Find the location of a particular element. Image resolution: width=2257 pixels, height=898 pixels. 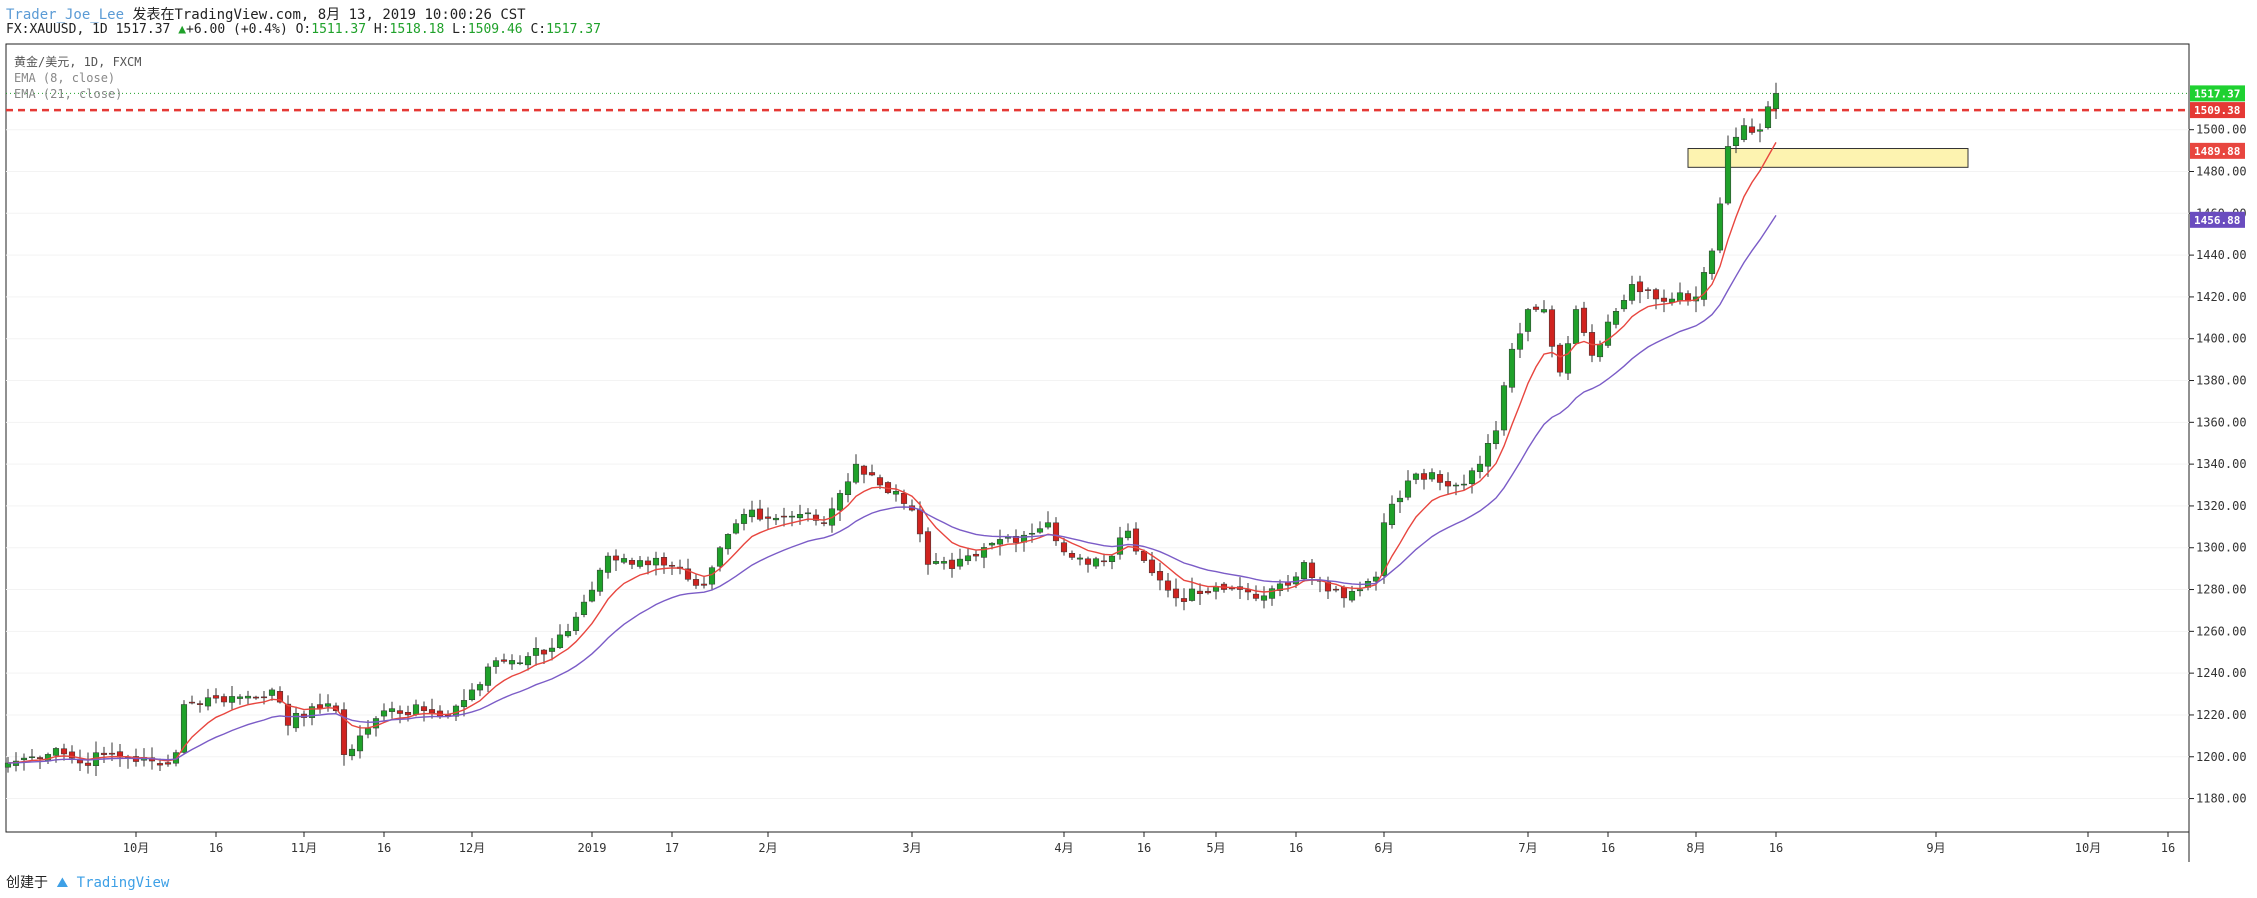

y-tick-label: 1200.00 is located at coordinates (2221, 757).